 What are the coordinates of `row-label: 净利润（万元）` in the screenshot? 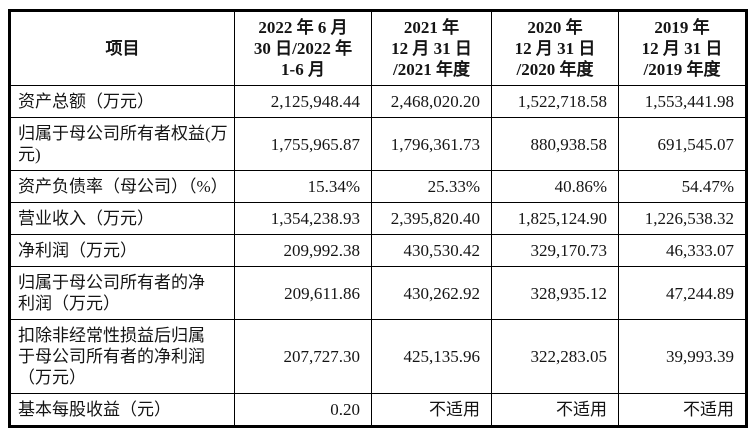 It's located at (122, 250).